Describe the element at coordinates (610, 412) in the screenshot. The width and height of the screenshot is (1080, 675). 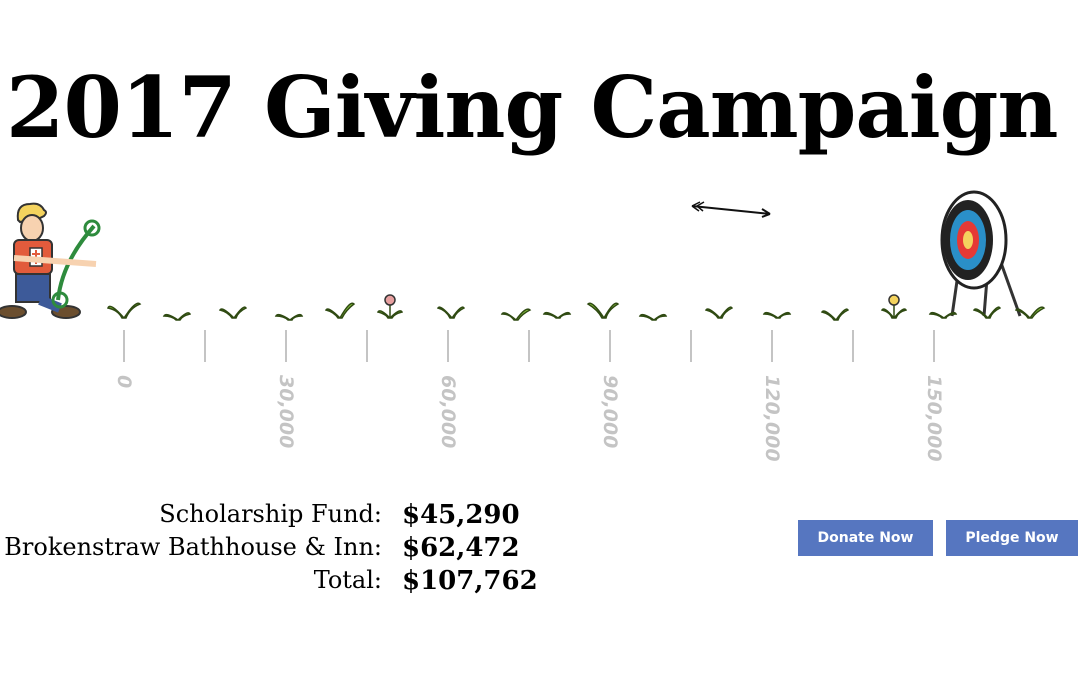
I see `tick-label: 90,000` at that location.